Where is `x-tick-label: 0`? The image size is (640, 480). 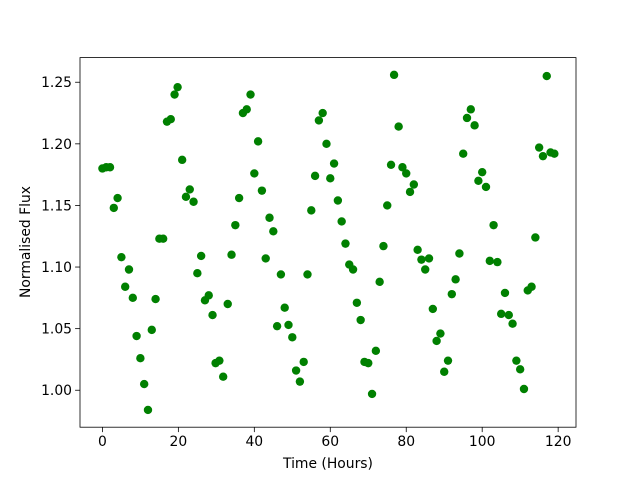
x-tick-label: 0 is located at coordinates (102, 442).